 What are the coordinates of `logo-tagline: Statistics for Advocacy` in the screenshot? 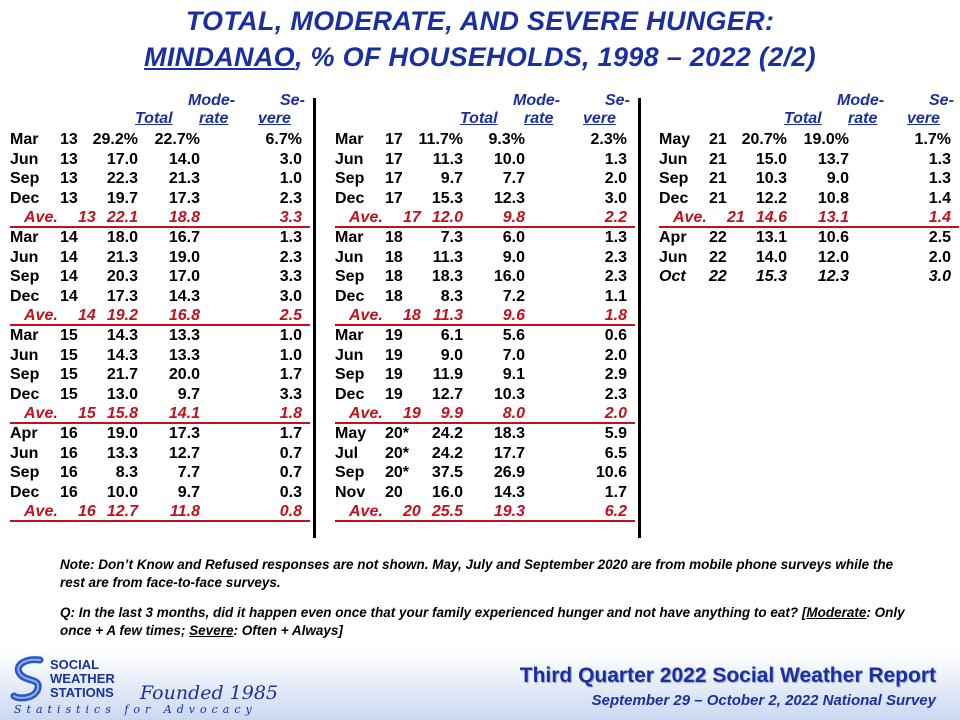 It's located at (135, 709).